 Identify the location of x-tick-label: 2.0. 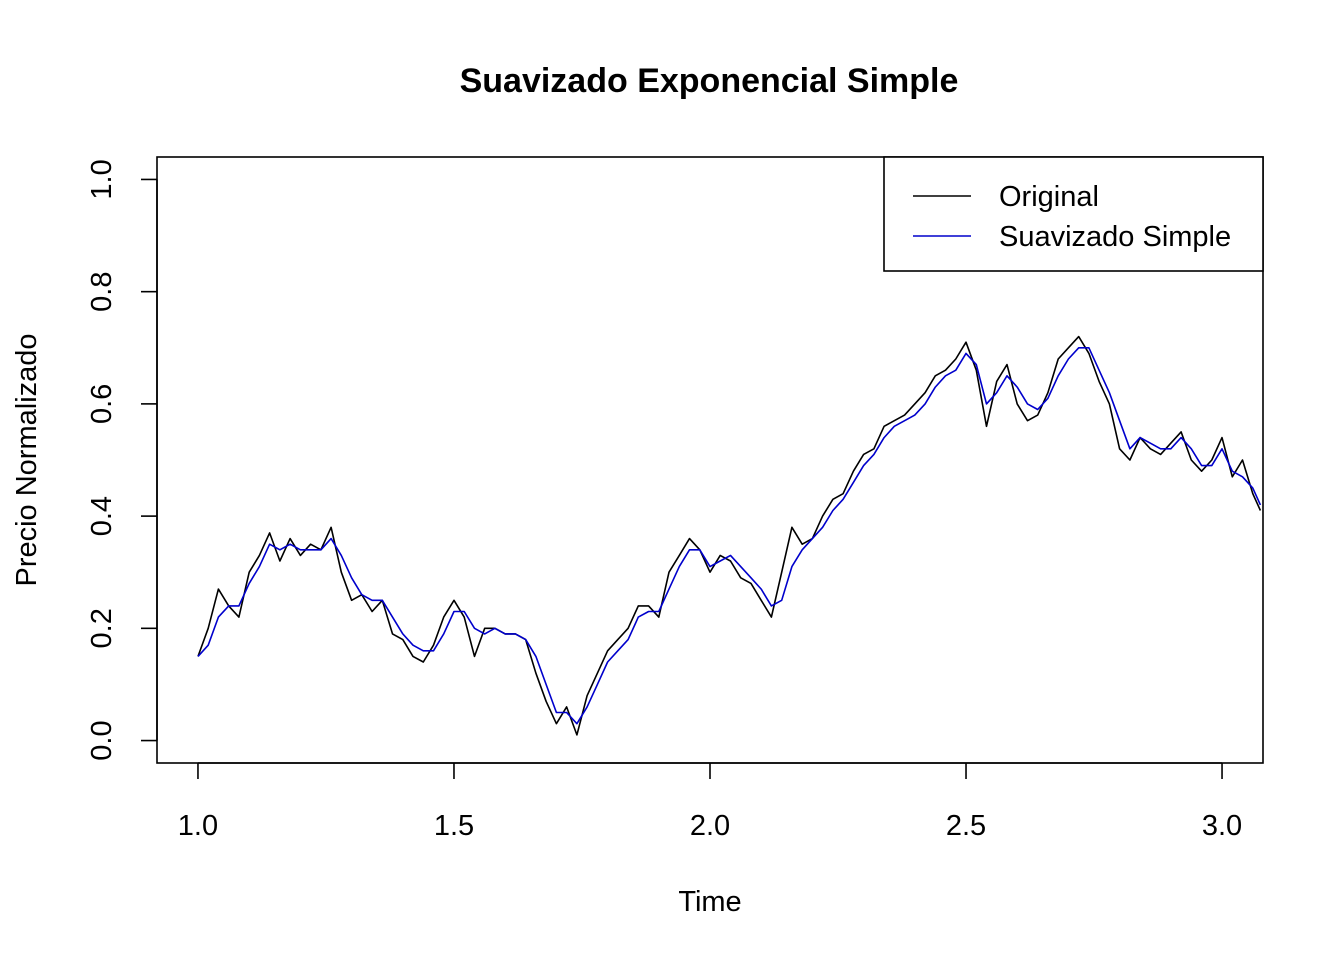
(710, 826).